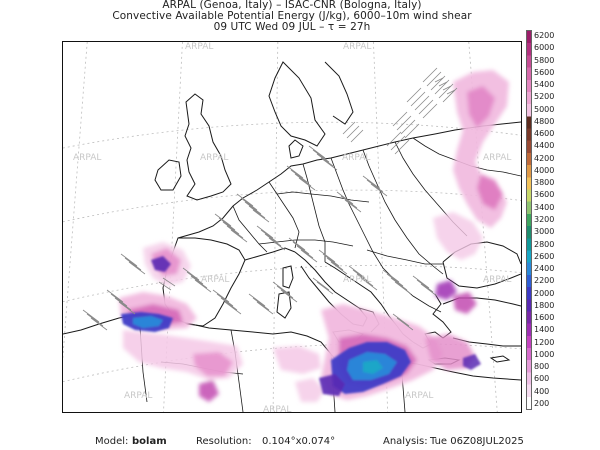 The height and width of the screenshot is (450, 600). Describe the element at coordinates (544, 342) in the screenshot. I see `colorbar-tick-label: 1200` at that location.